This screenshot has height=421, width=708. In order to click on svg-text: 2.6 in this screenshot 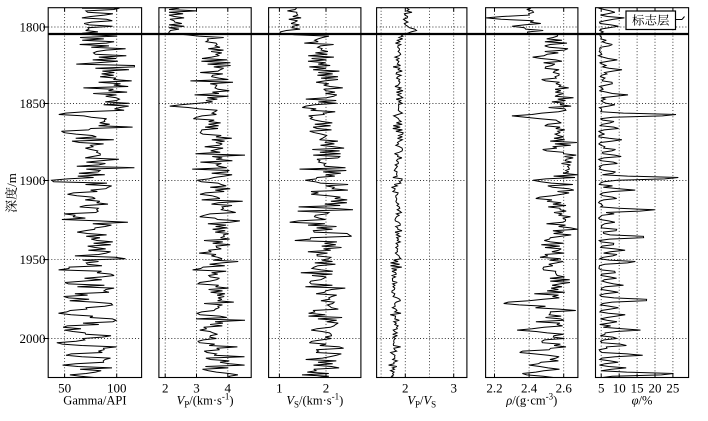, I will do `click(564, 388)`.